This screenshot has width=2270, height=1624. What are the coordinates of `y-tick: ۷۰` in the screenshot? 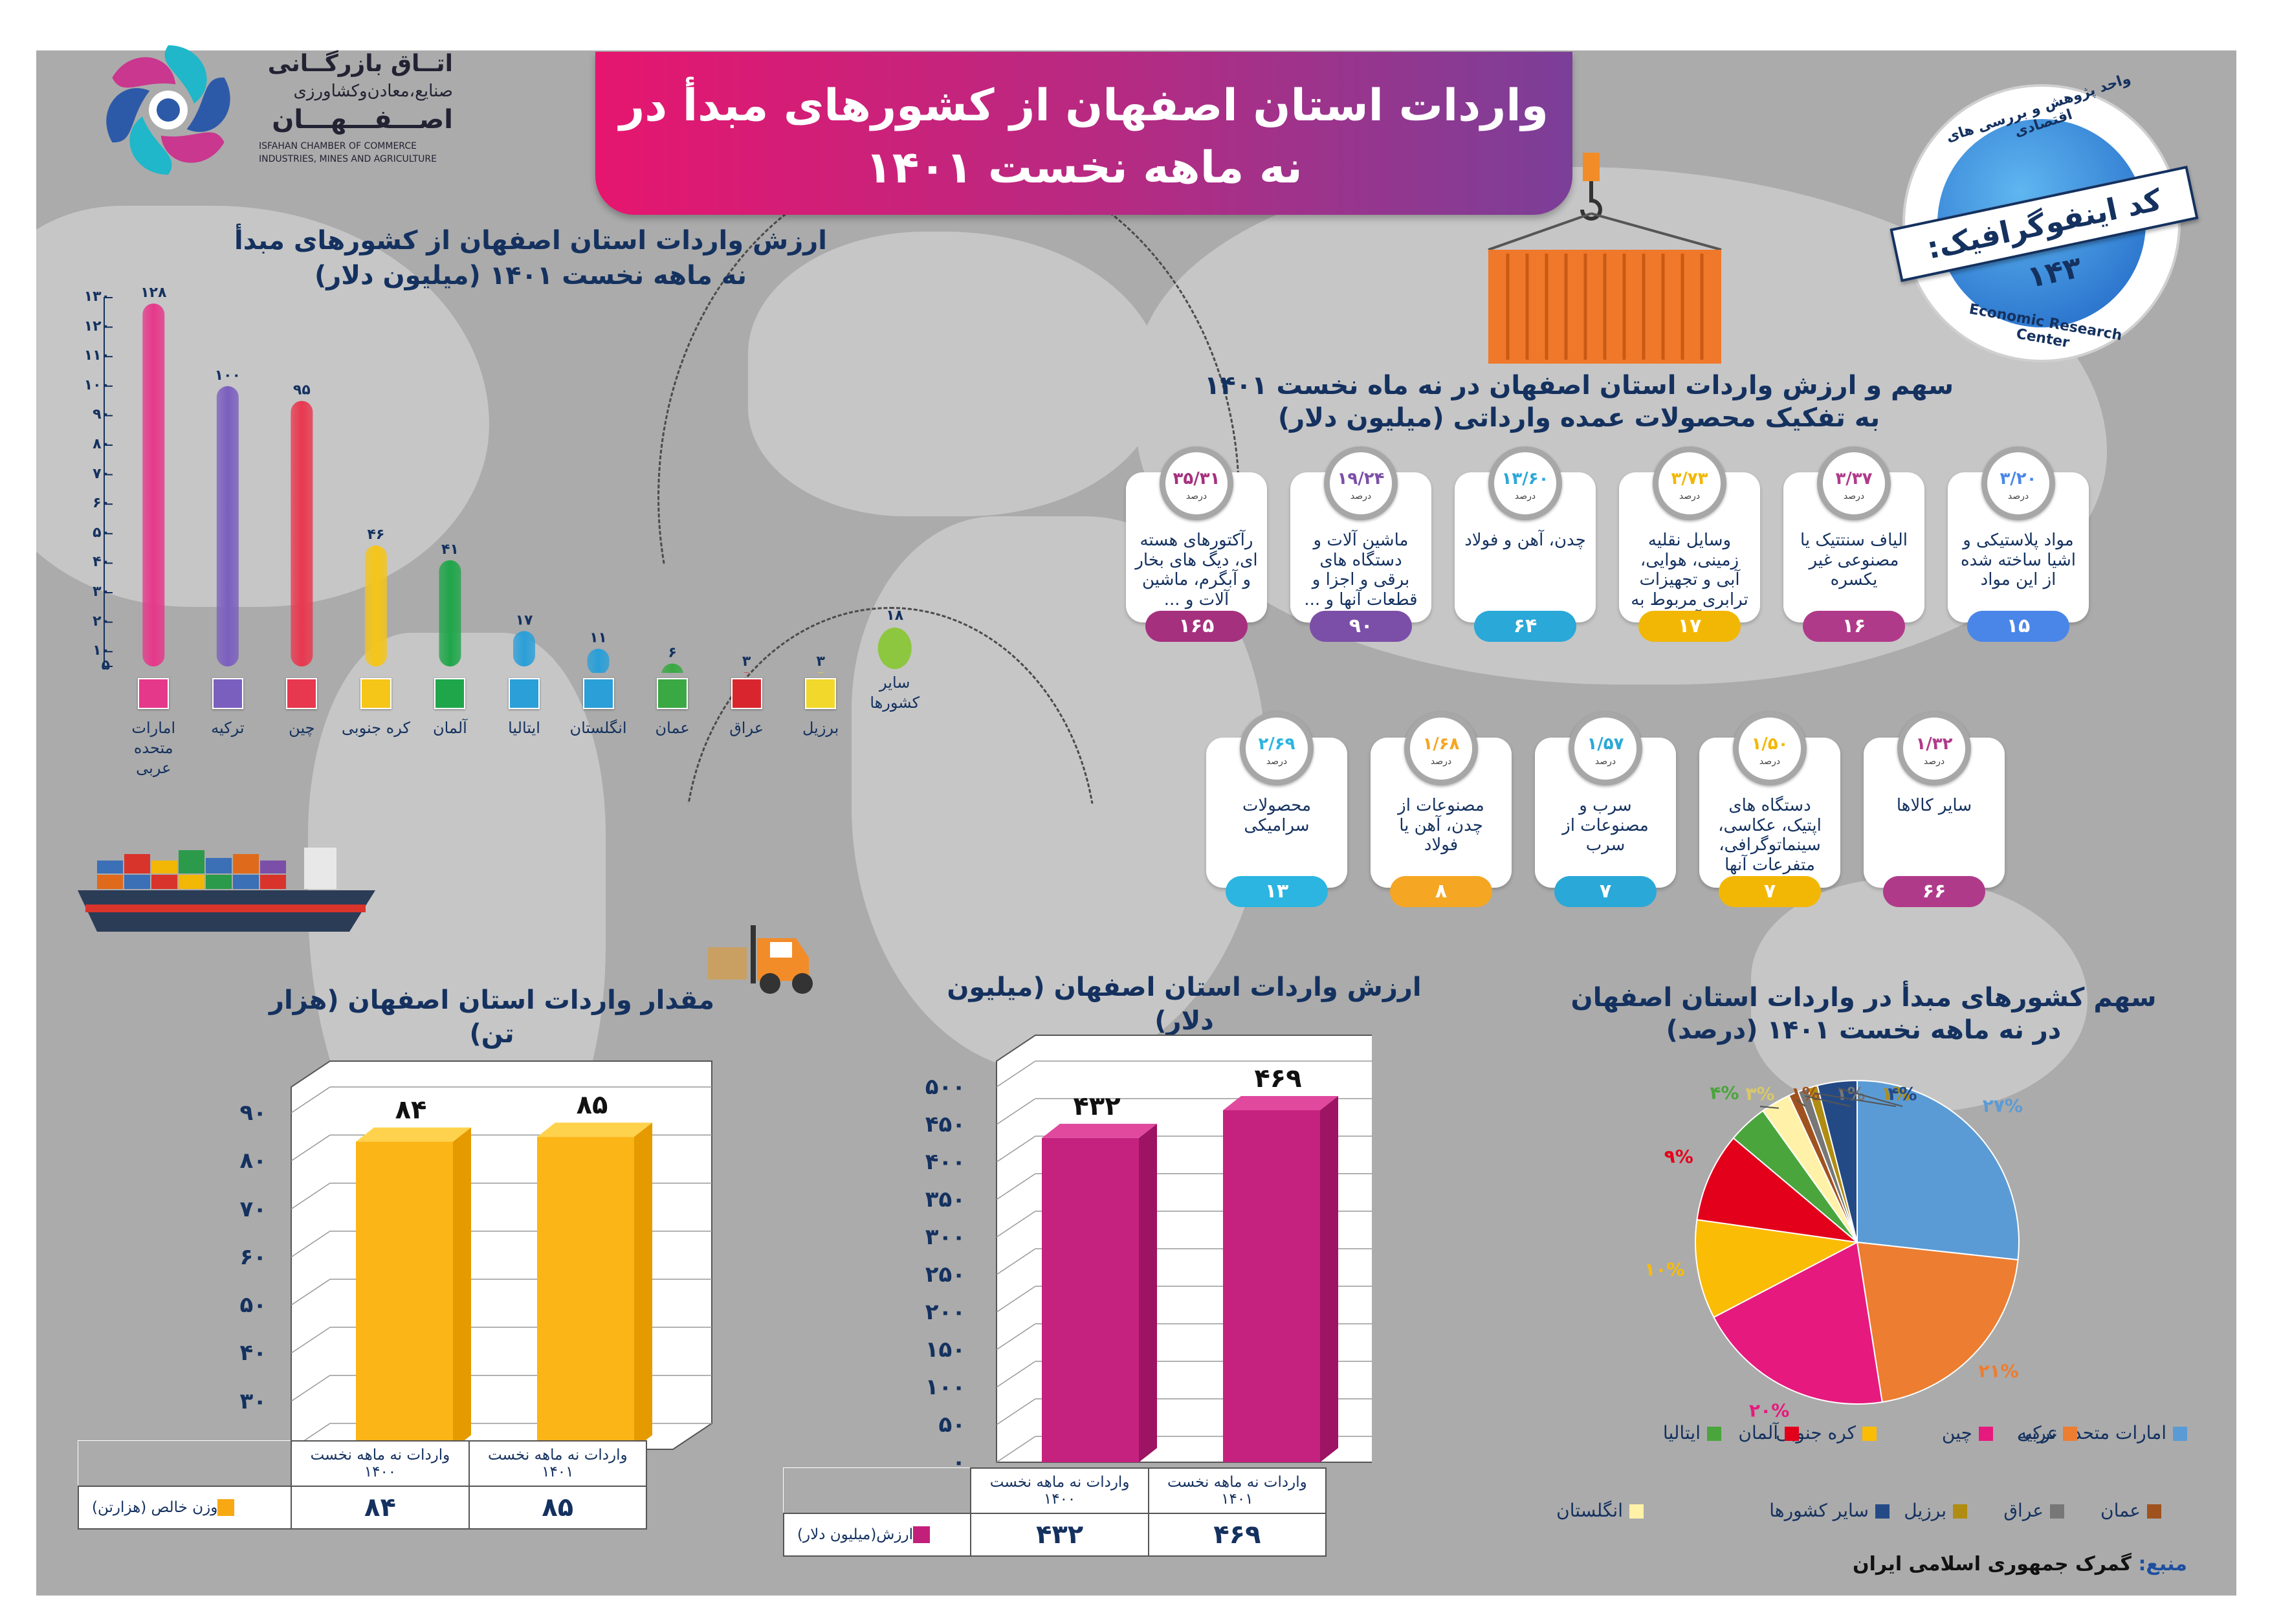 It's located at (253, 1209).